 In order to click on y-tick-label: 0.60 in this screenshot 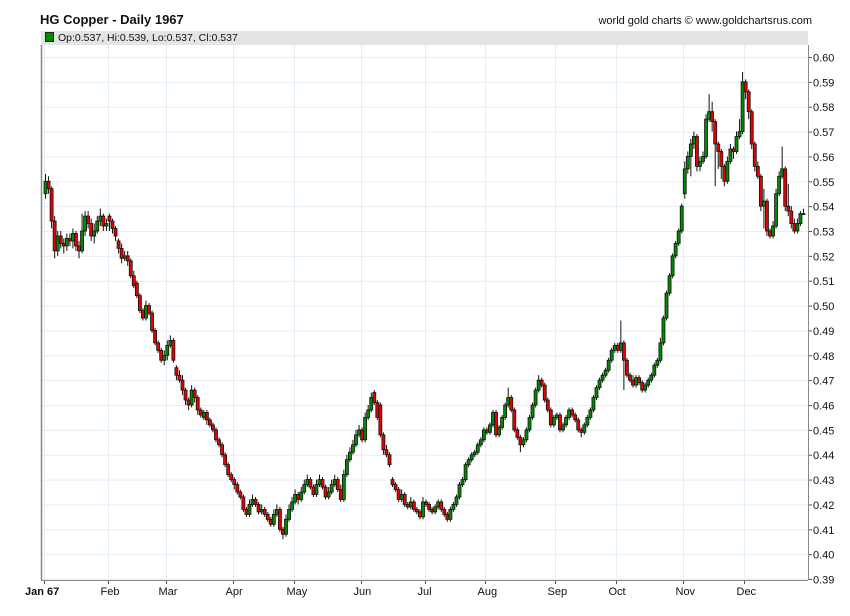, I will do `click(823, 59)`.